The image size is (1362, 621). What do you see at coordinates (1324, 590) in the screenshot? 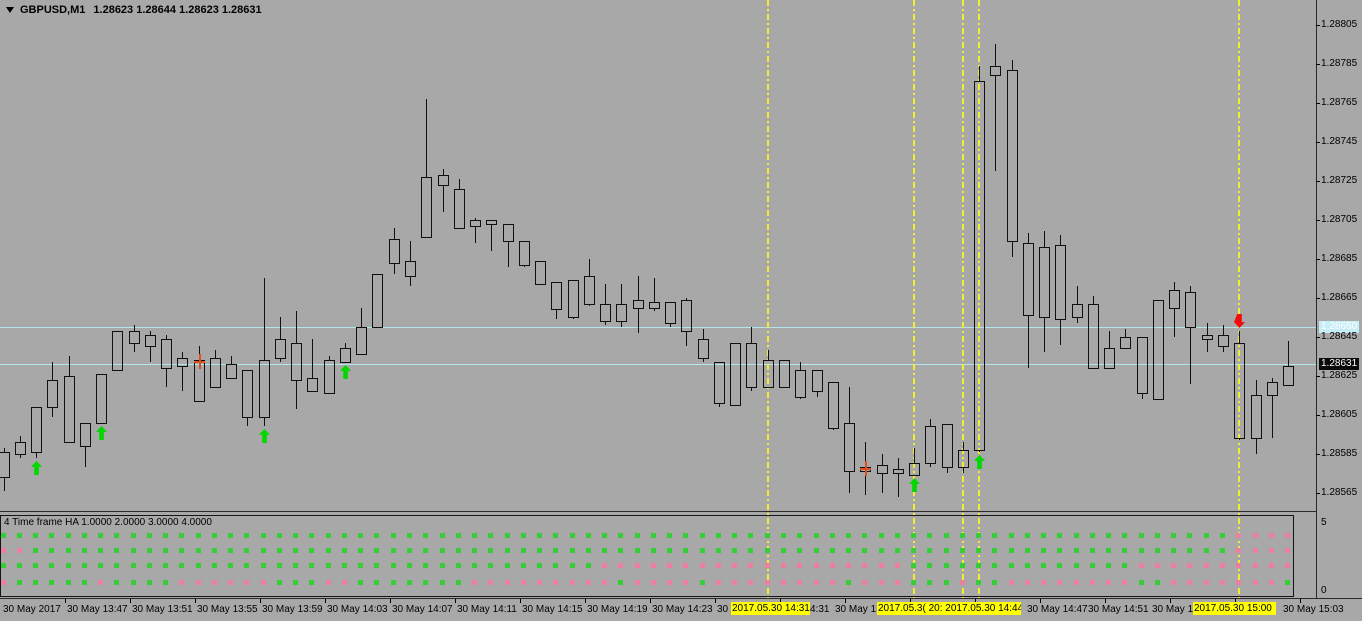
I see `indicator-scale-min: 0` at bounding box center [1324, 590].